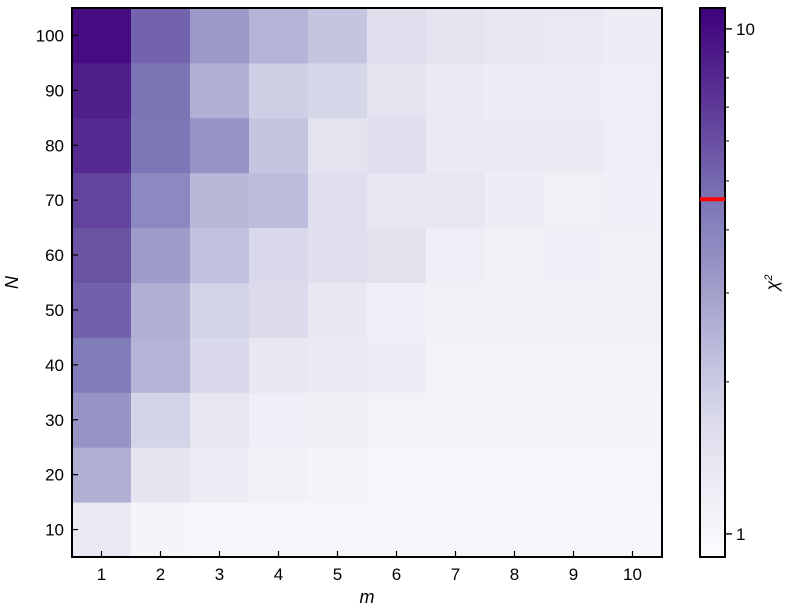 The height and width of the screenshot is (615, 793). I want to click on y-tick-label: 100, so click(50, 35).